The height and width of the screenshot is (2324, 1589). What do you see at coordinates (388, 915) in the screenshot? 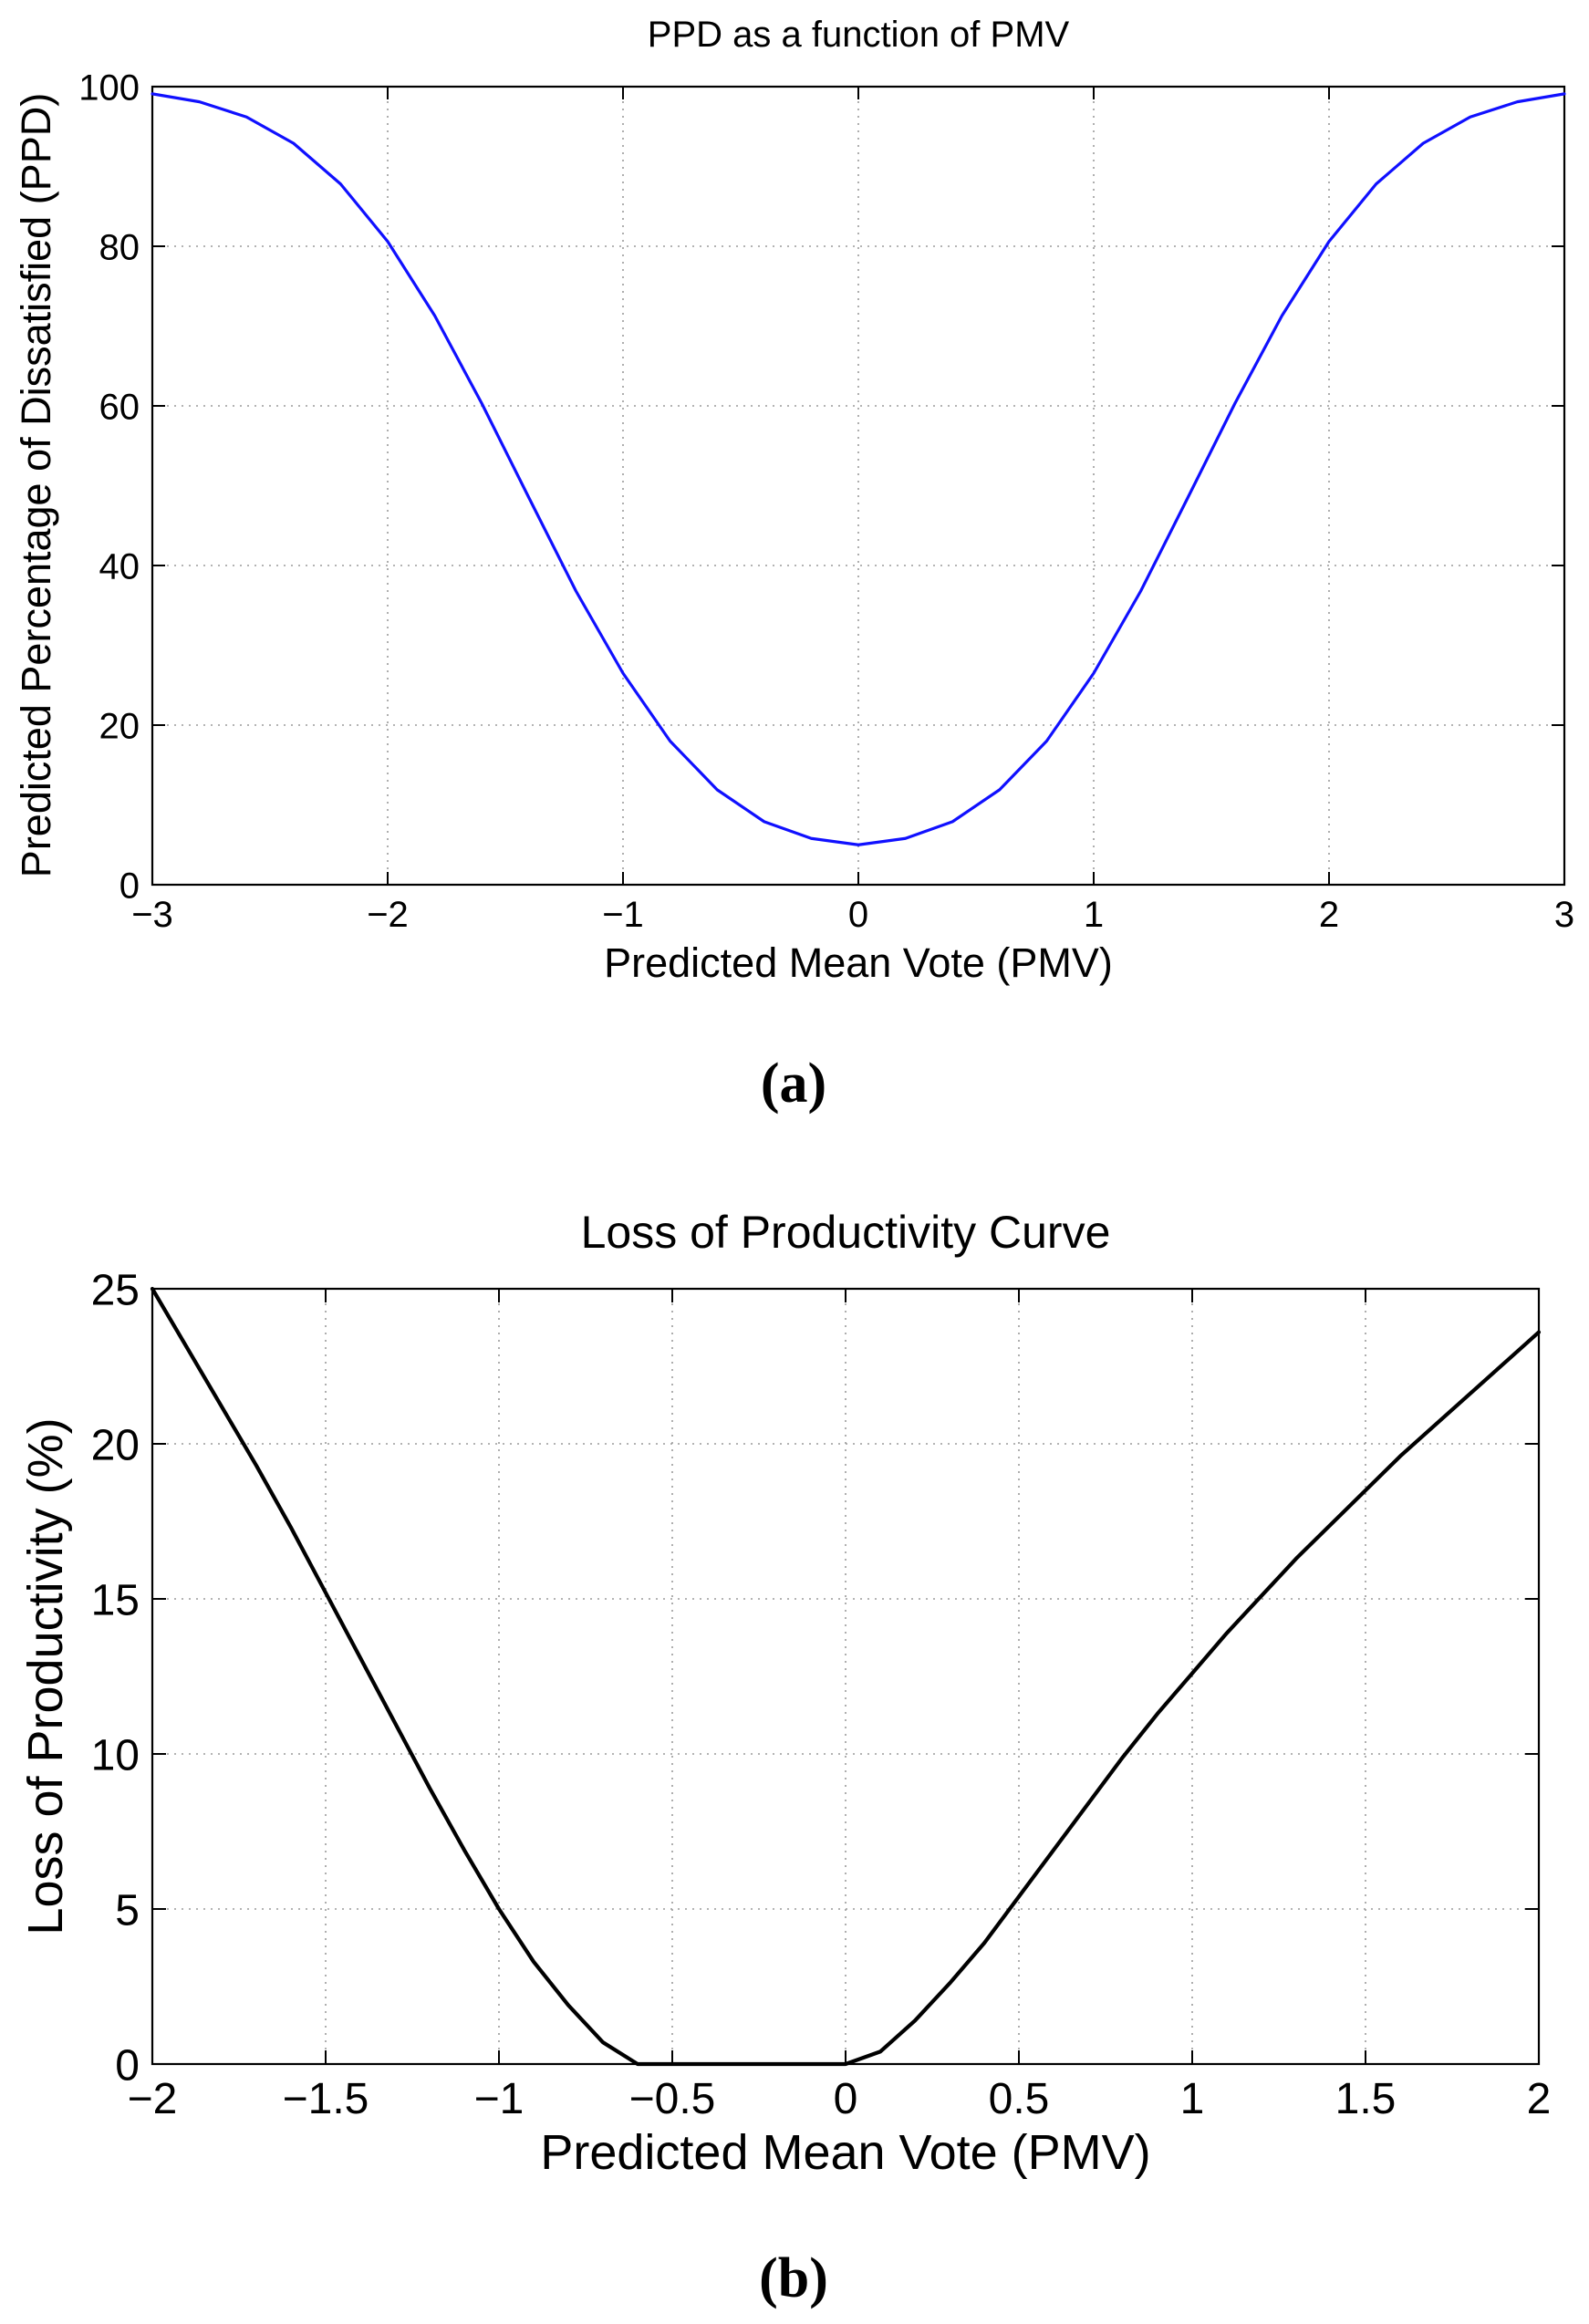
I see `ppd-x-tick-label: −2` at bounding box center [388, 915].